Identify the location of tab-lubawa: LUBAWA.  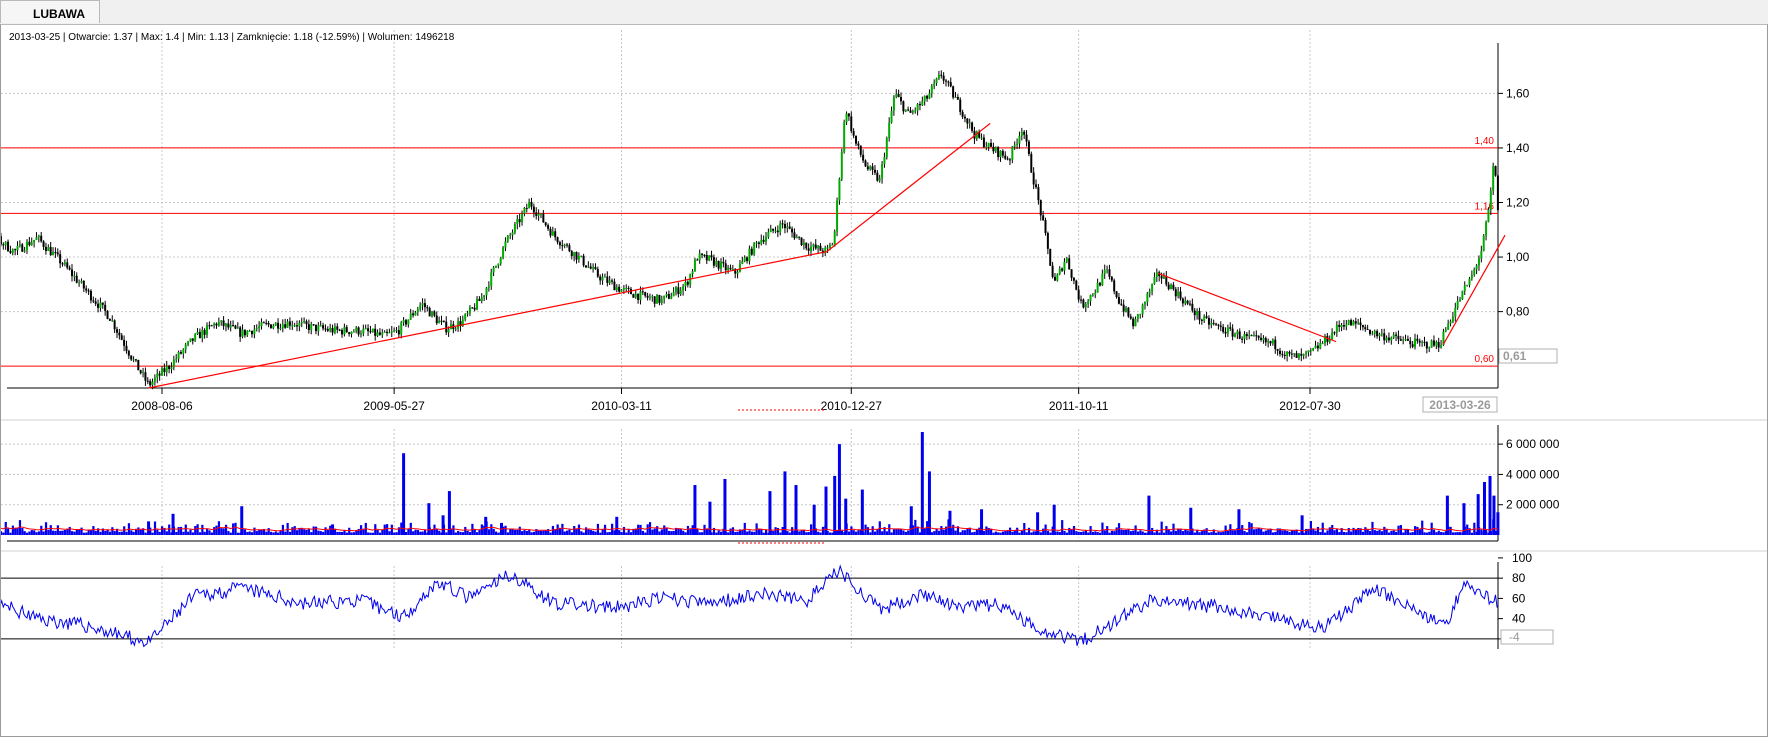
(50, 11).